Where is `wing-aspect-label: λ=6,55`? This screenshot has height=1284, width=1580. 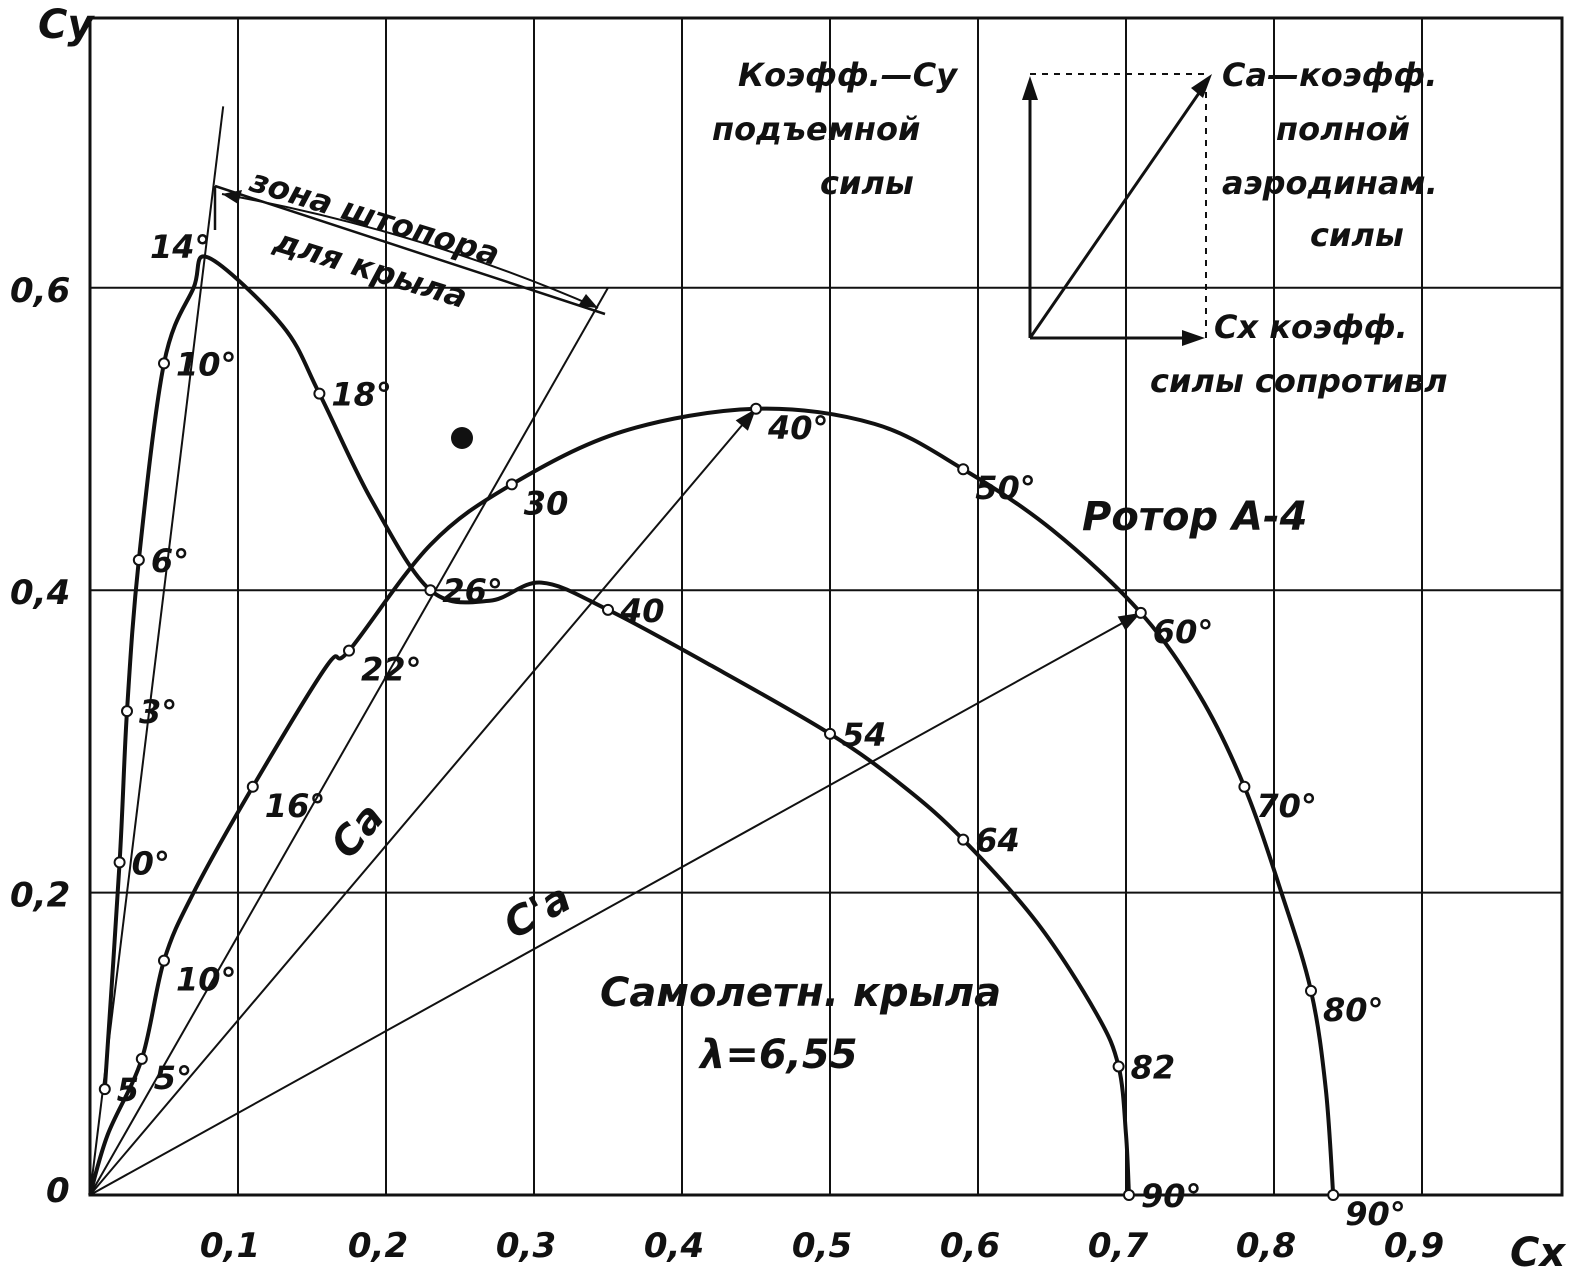 wing-aspect-label: λ=6,55 is located at coordinates (778, 1055).